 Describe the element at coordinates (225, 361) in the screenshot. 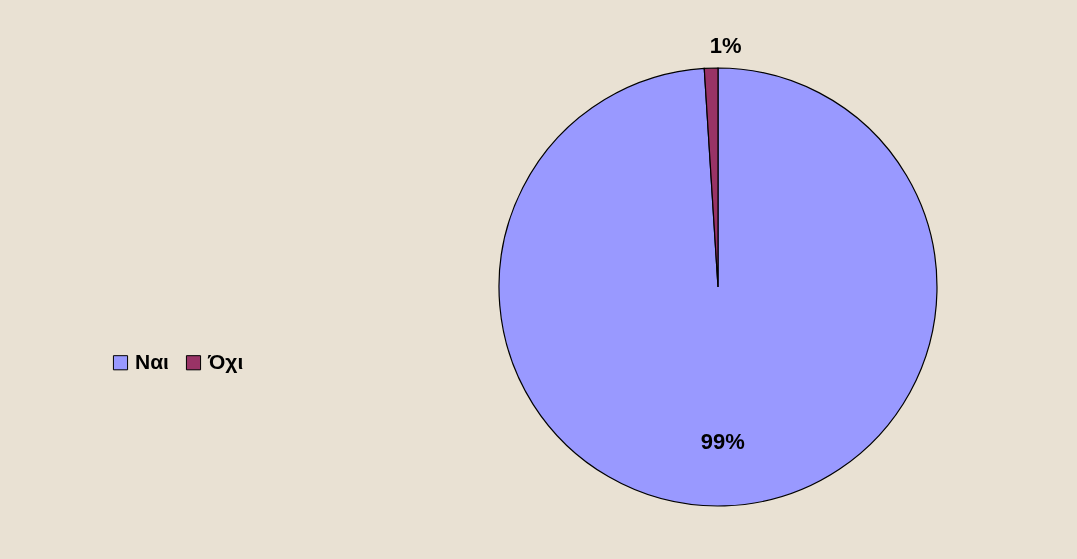

I see `legend-label: Όχι` at that location.